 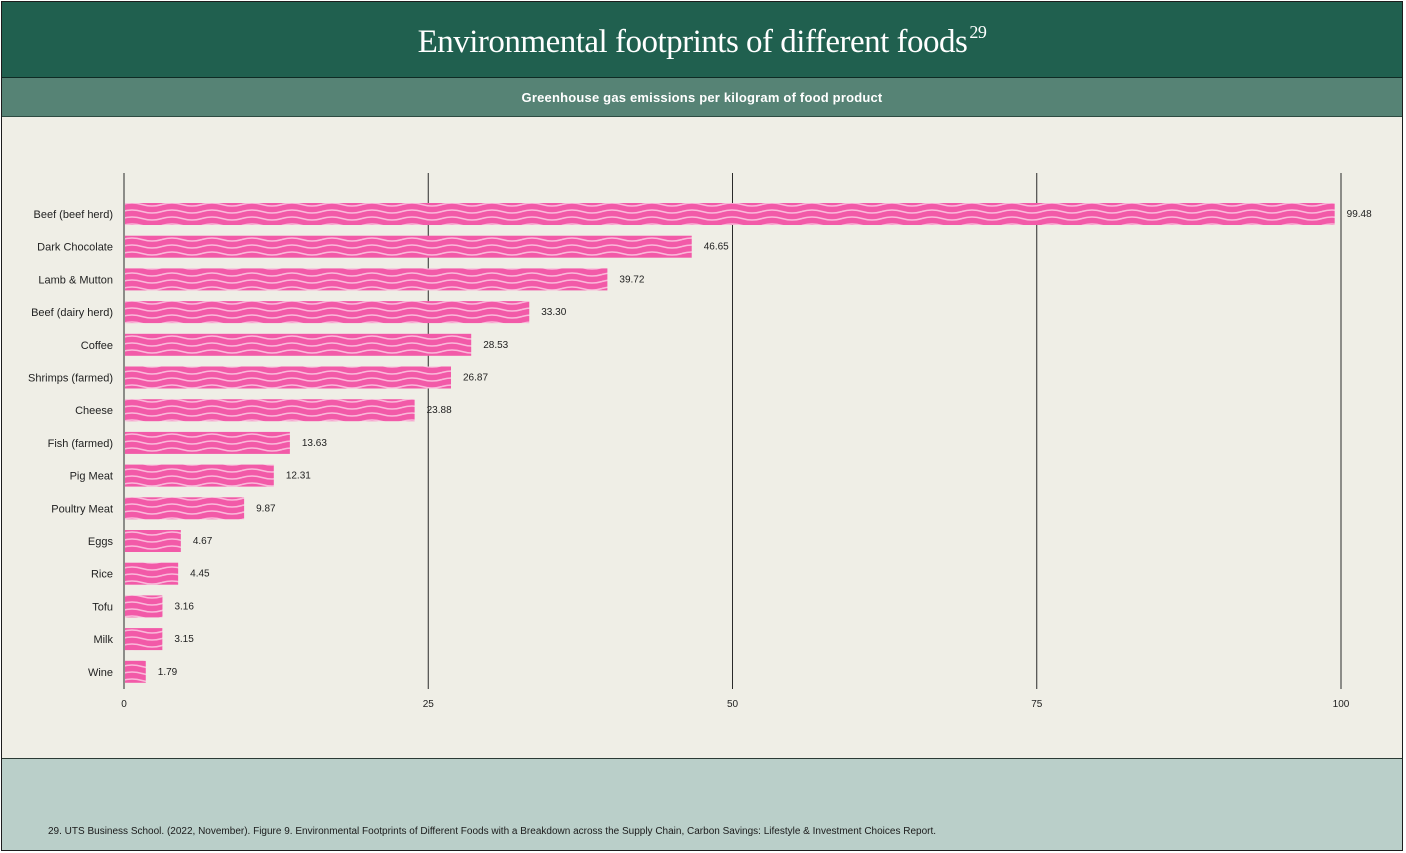 What do you see at coordinates (100, 673) in the screenshot?
I see `category-label: Wine` at bounding box center [100, 673].